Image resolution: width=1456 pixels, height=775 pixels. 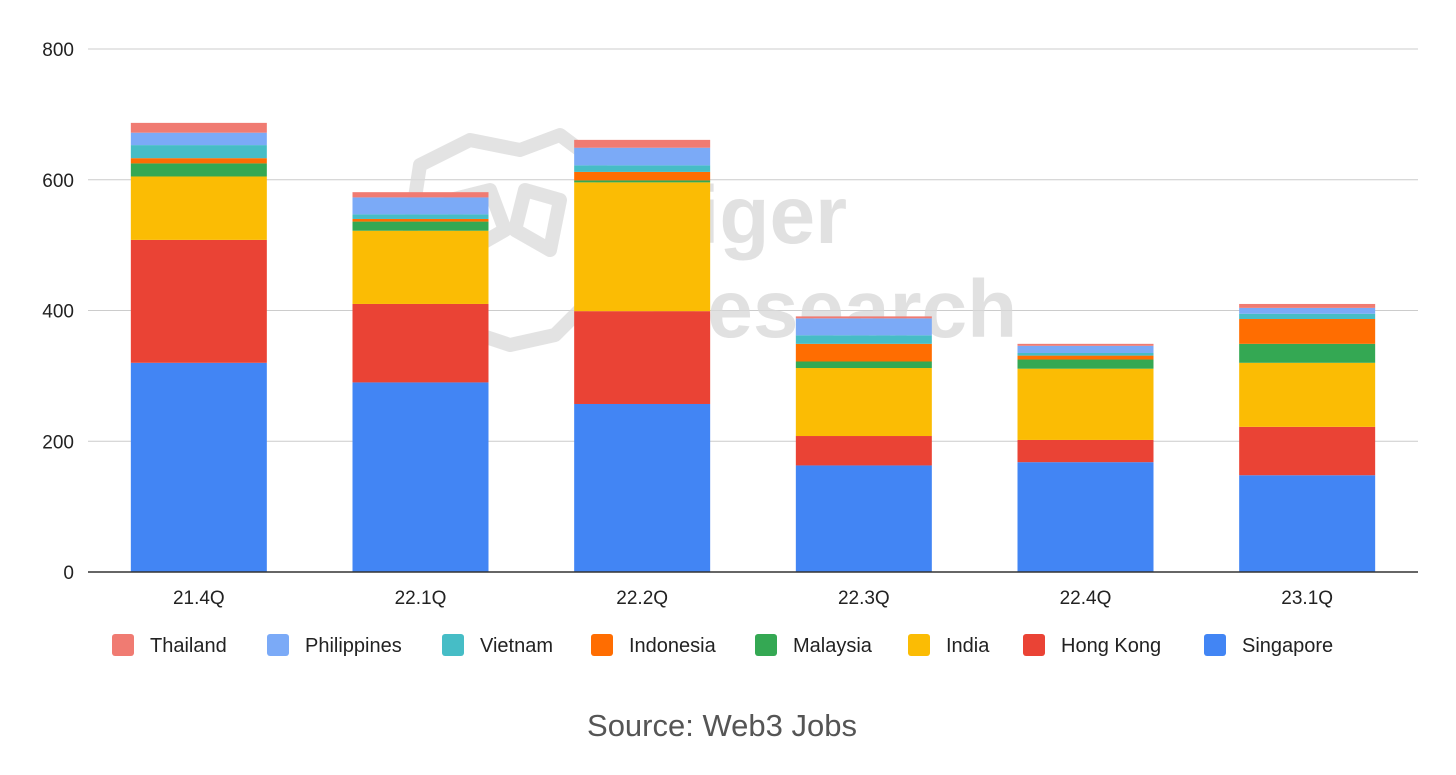 What do you see at coordinates (1111, 646) in the screenshot?
I see `legend-label: Hong Kong` at bounding box center [1111, 646].